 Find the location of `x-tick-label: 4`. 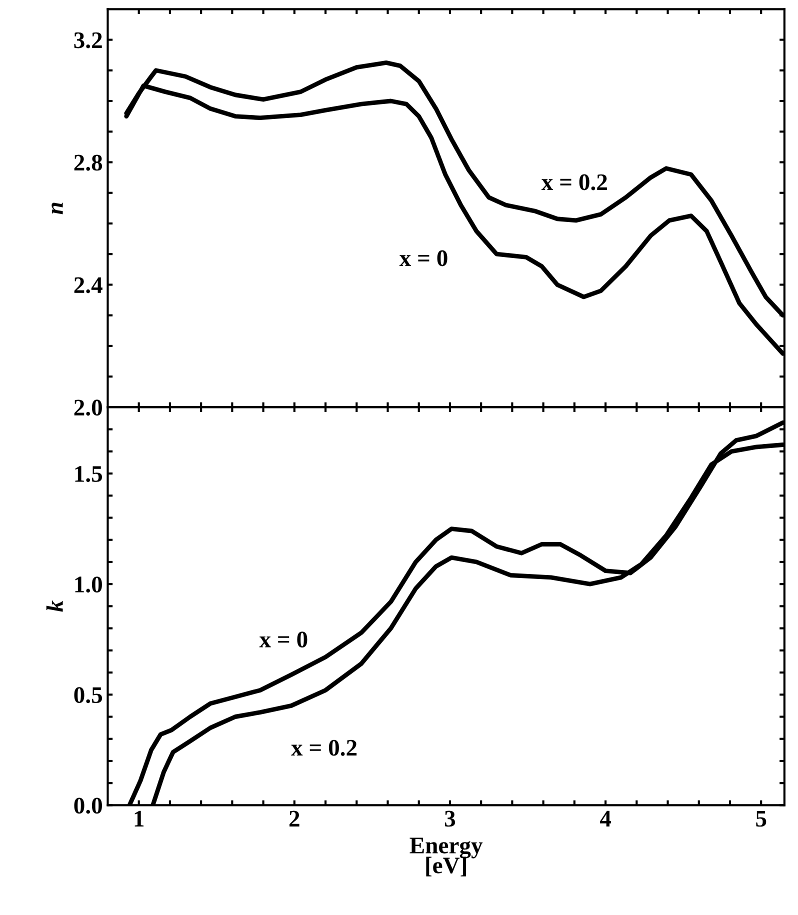

x-tick-label: 4 is located at coordinates (605, 818).